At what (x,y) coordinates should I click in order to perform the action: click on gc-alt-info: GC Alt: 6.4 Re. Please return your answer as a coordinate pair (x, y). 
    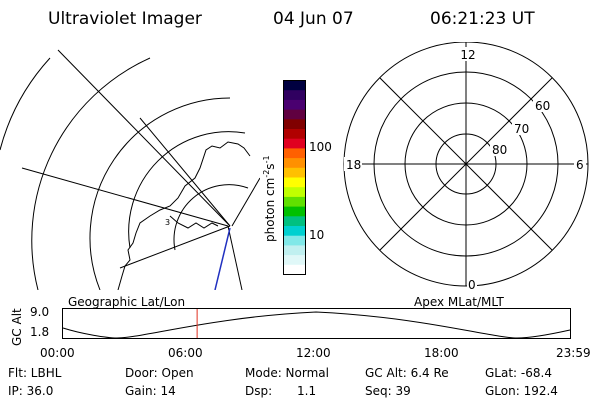
    Looking at the image, I should click on (407, 373).